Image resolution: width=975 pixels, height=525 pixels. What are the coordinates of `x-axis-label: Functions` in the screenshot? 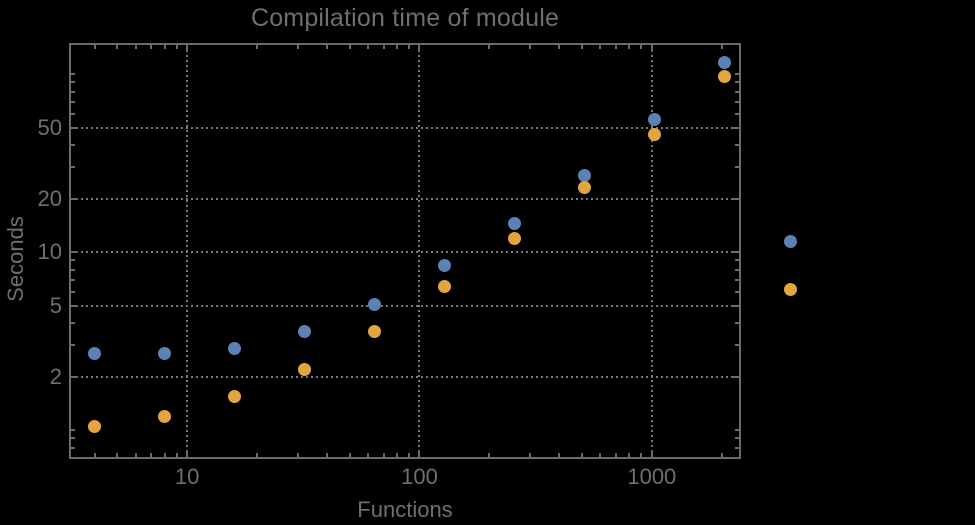 It's located at (405, 509).